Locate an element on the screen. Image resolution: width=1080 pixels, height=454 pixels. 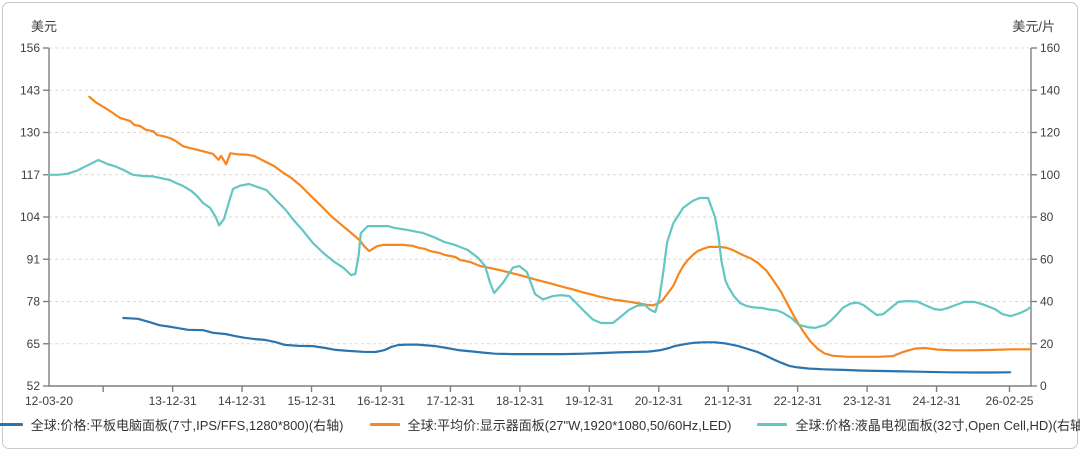
right-axis-tick-label: 120 is located at coordinates (1050, 133).